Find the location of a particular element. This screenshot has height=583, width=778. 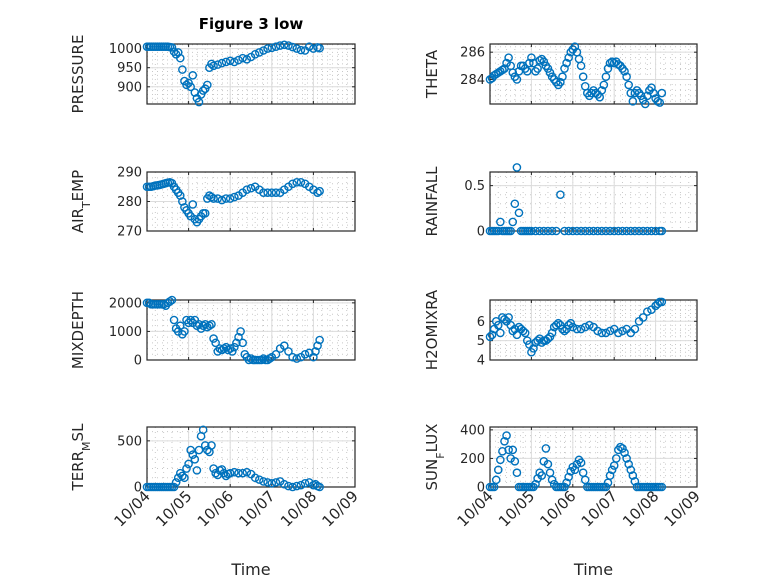

x-tick-label: 10/07 is located at coordinates (256, 508).